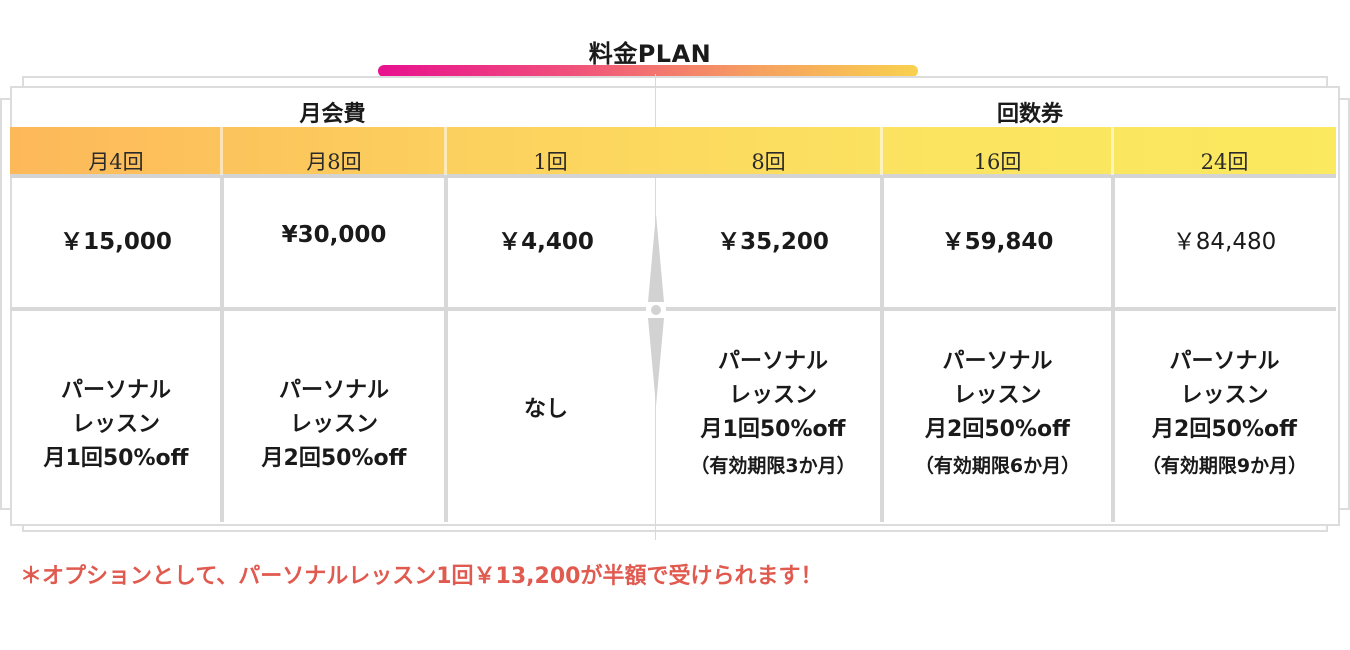 The height and width of the screenshot is (650, 1350). I want to click on column-label: 8回, so click(768, 162).